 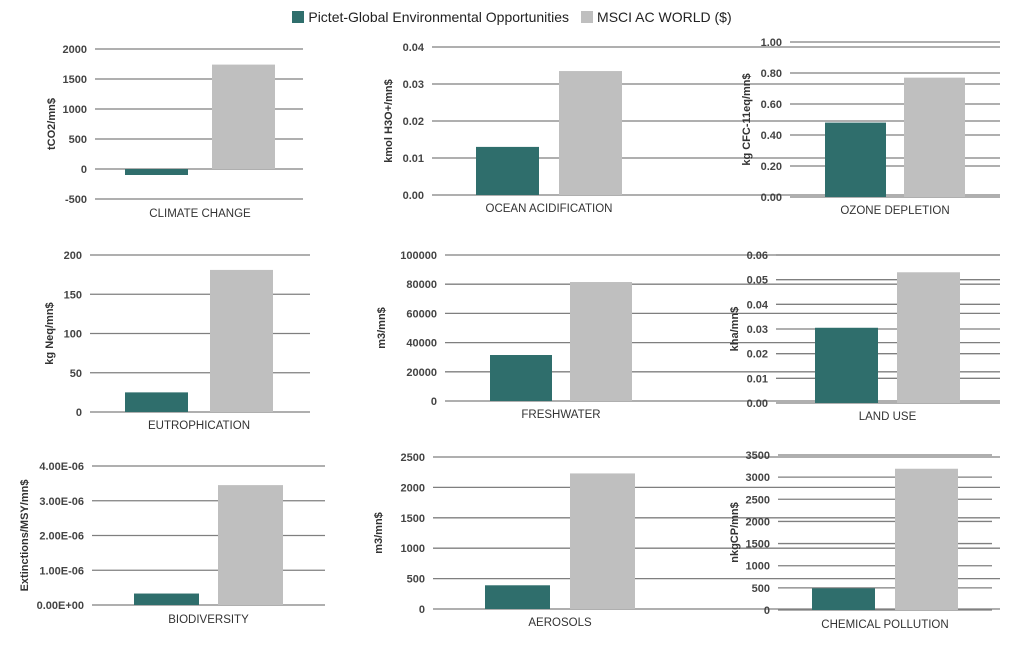 What do you see at coordinates (76, 374) in the screenshot?
I see `y-tick-label: 50` at bounding box center [76, 374].